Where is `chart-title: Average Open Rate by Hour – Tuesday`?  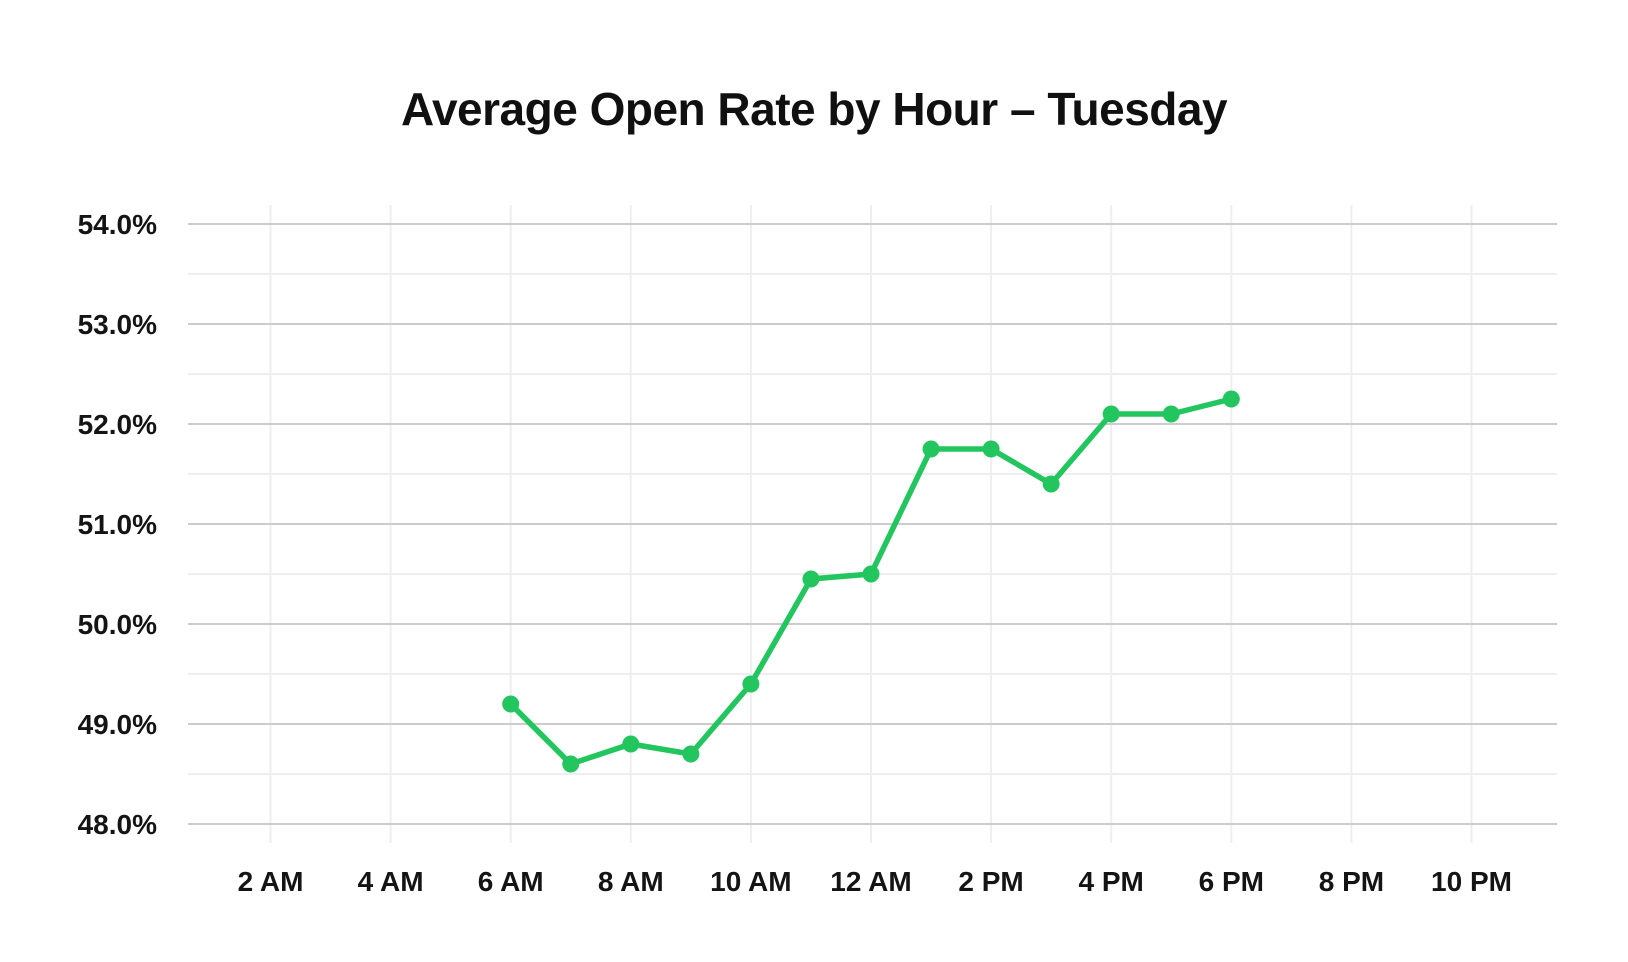 chart-title: Average Open Rate by Hour – Tuesday is located at coordinates (814, 109).